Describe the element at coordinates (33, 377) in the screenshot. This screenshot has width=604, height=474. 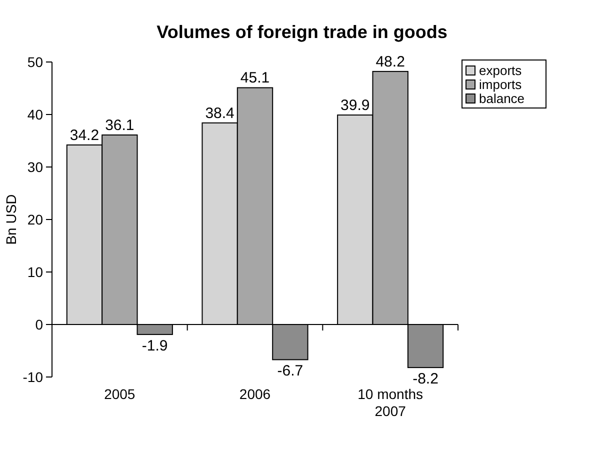
I see `y-tick-label: -10` at that location.